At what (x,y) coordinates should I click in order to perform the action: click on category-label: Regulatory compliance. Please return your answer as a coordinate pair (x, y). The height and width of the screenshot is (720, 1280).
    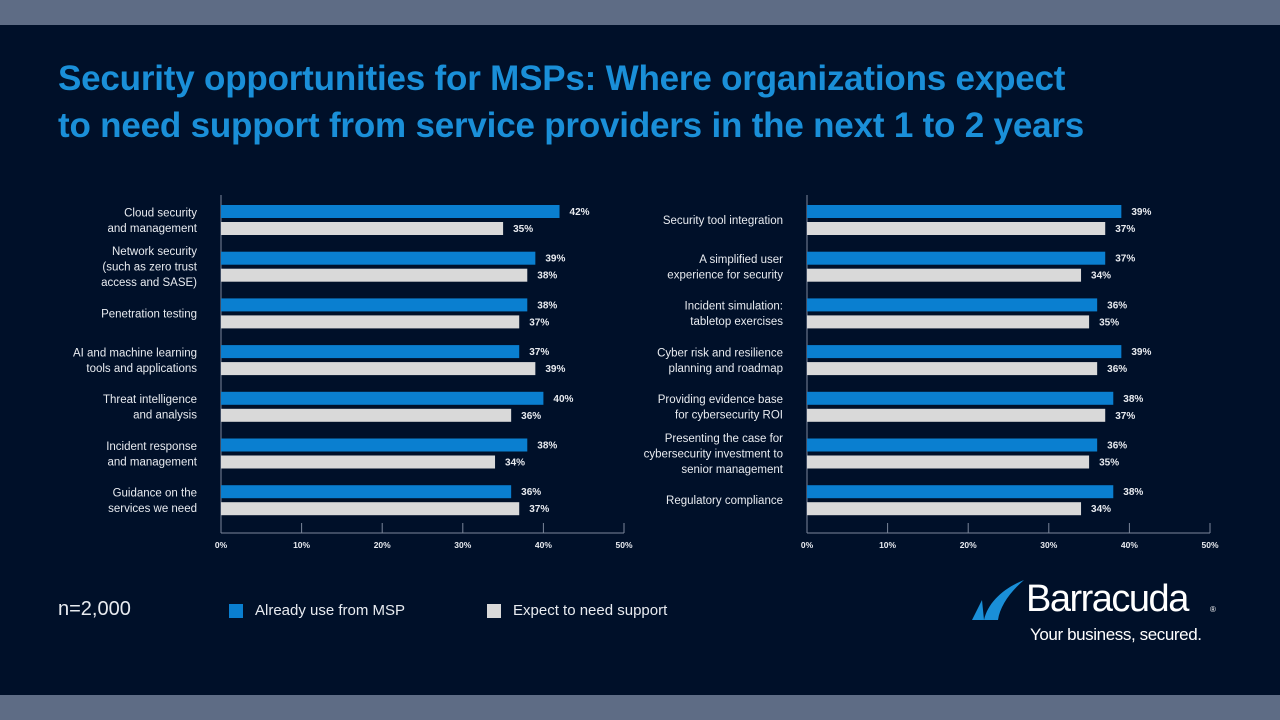
    Looking at the image, I should click on (724, 501).